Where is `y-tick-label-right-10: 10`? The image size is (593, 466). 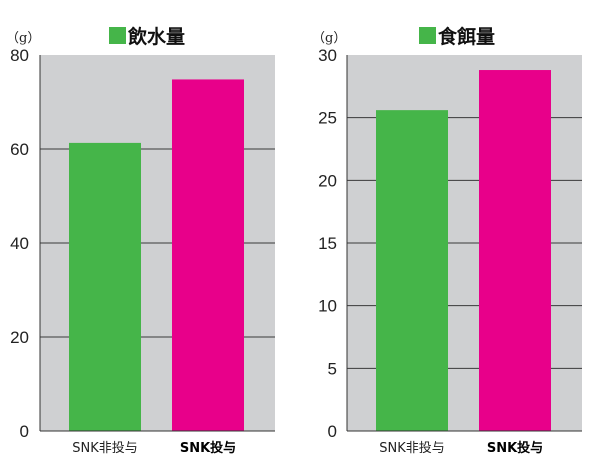
y-tick-label-right-10: 10 is located at coordinates (327, 306).